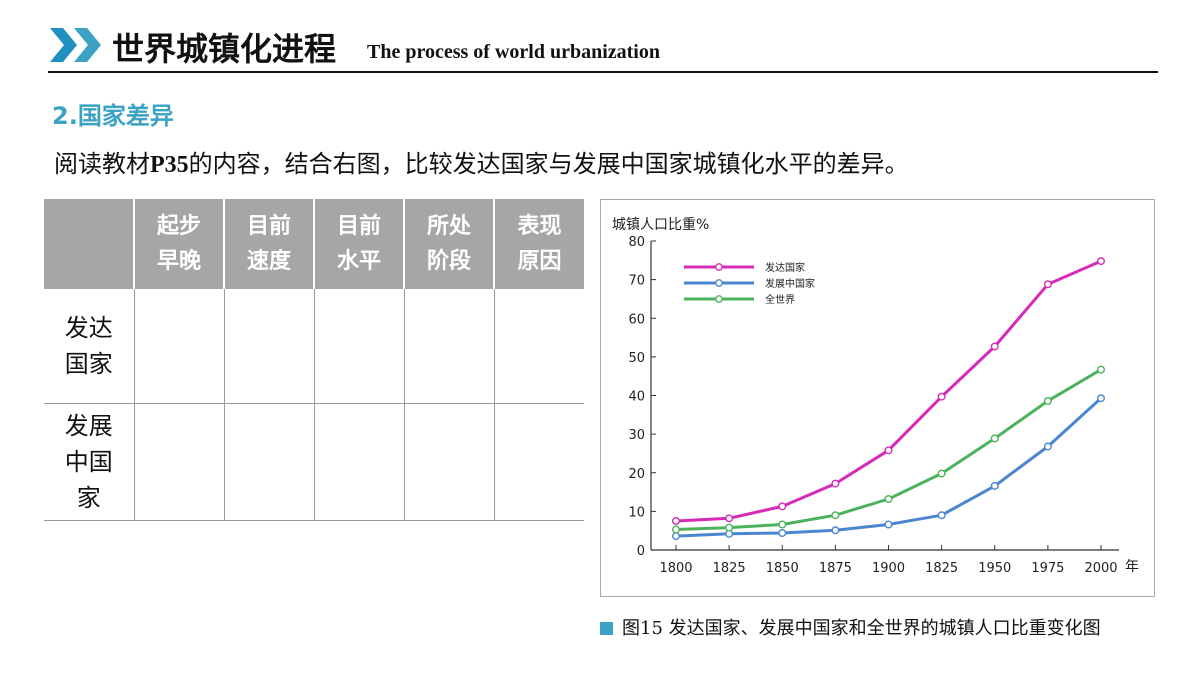  What do you see at coordinates (641, 551) in the screenshot?
I see `y-tick-label: 0` at bounding box center [641, 551].